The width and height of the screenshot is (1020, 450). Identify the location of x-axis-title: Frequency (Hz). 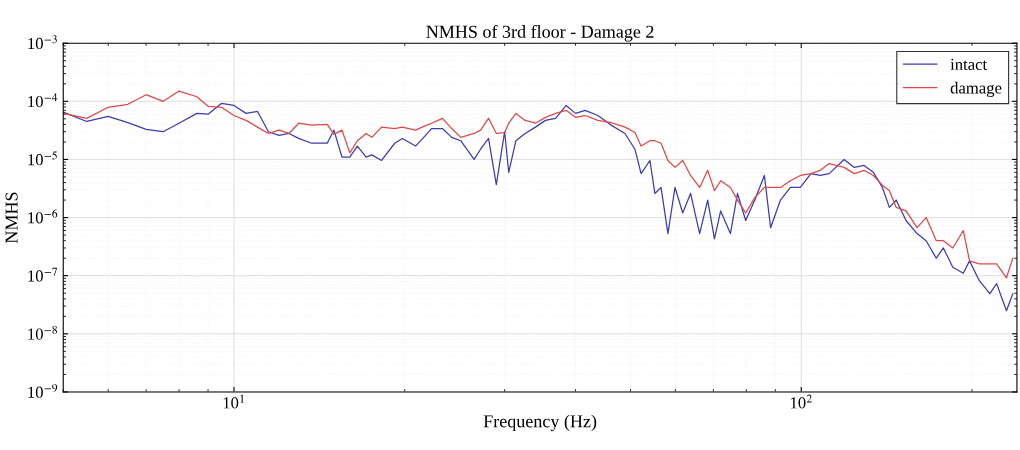
(540, 423).